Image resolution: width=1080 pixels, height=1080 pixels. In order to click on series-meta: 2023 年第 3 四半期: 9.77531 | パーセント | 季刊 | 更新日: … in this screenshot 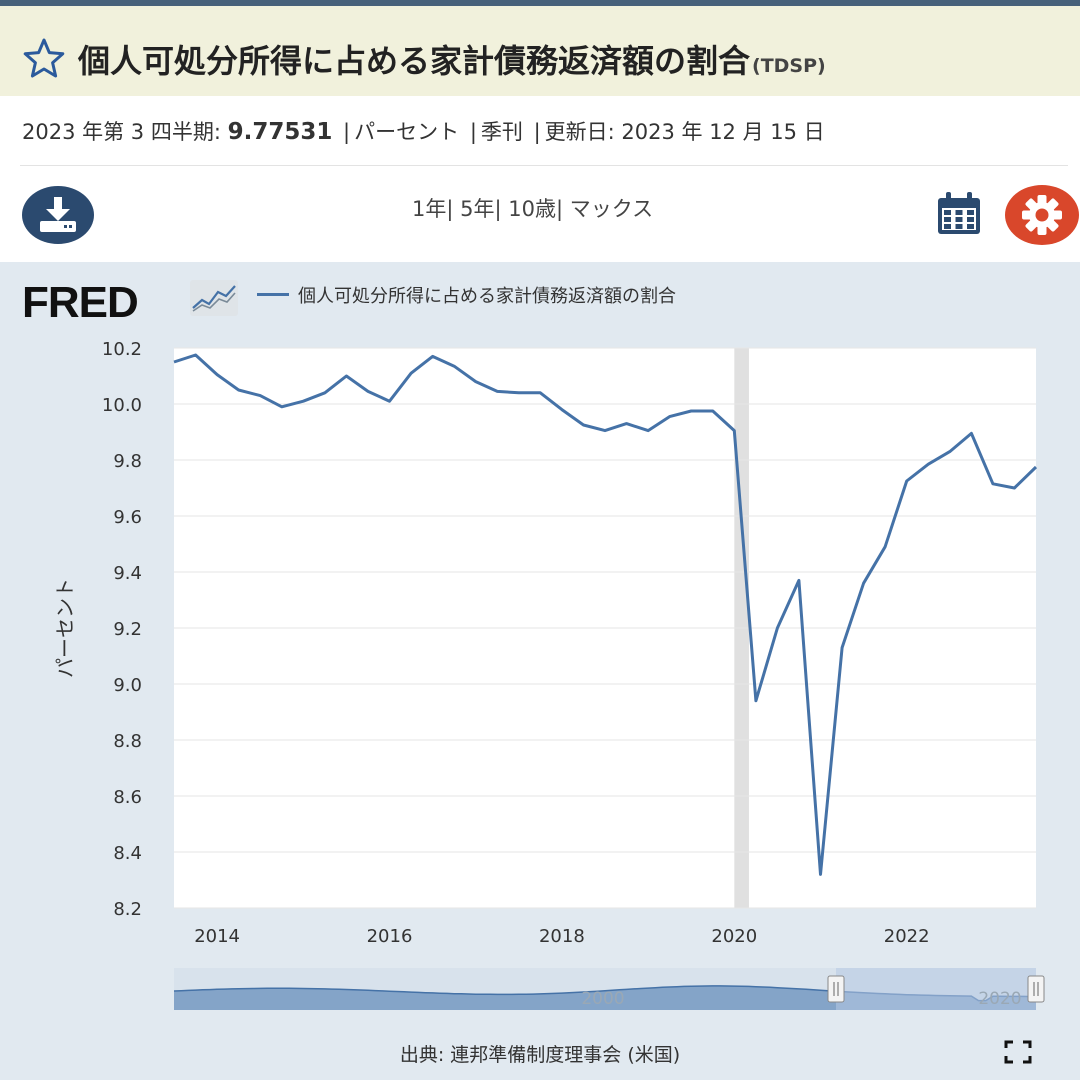, I will do `click(423, 131)`.